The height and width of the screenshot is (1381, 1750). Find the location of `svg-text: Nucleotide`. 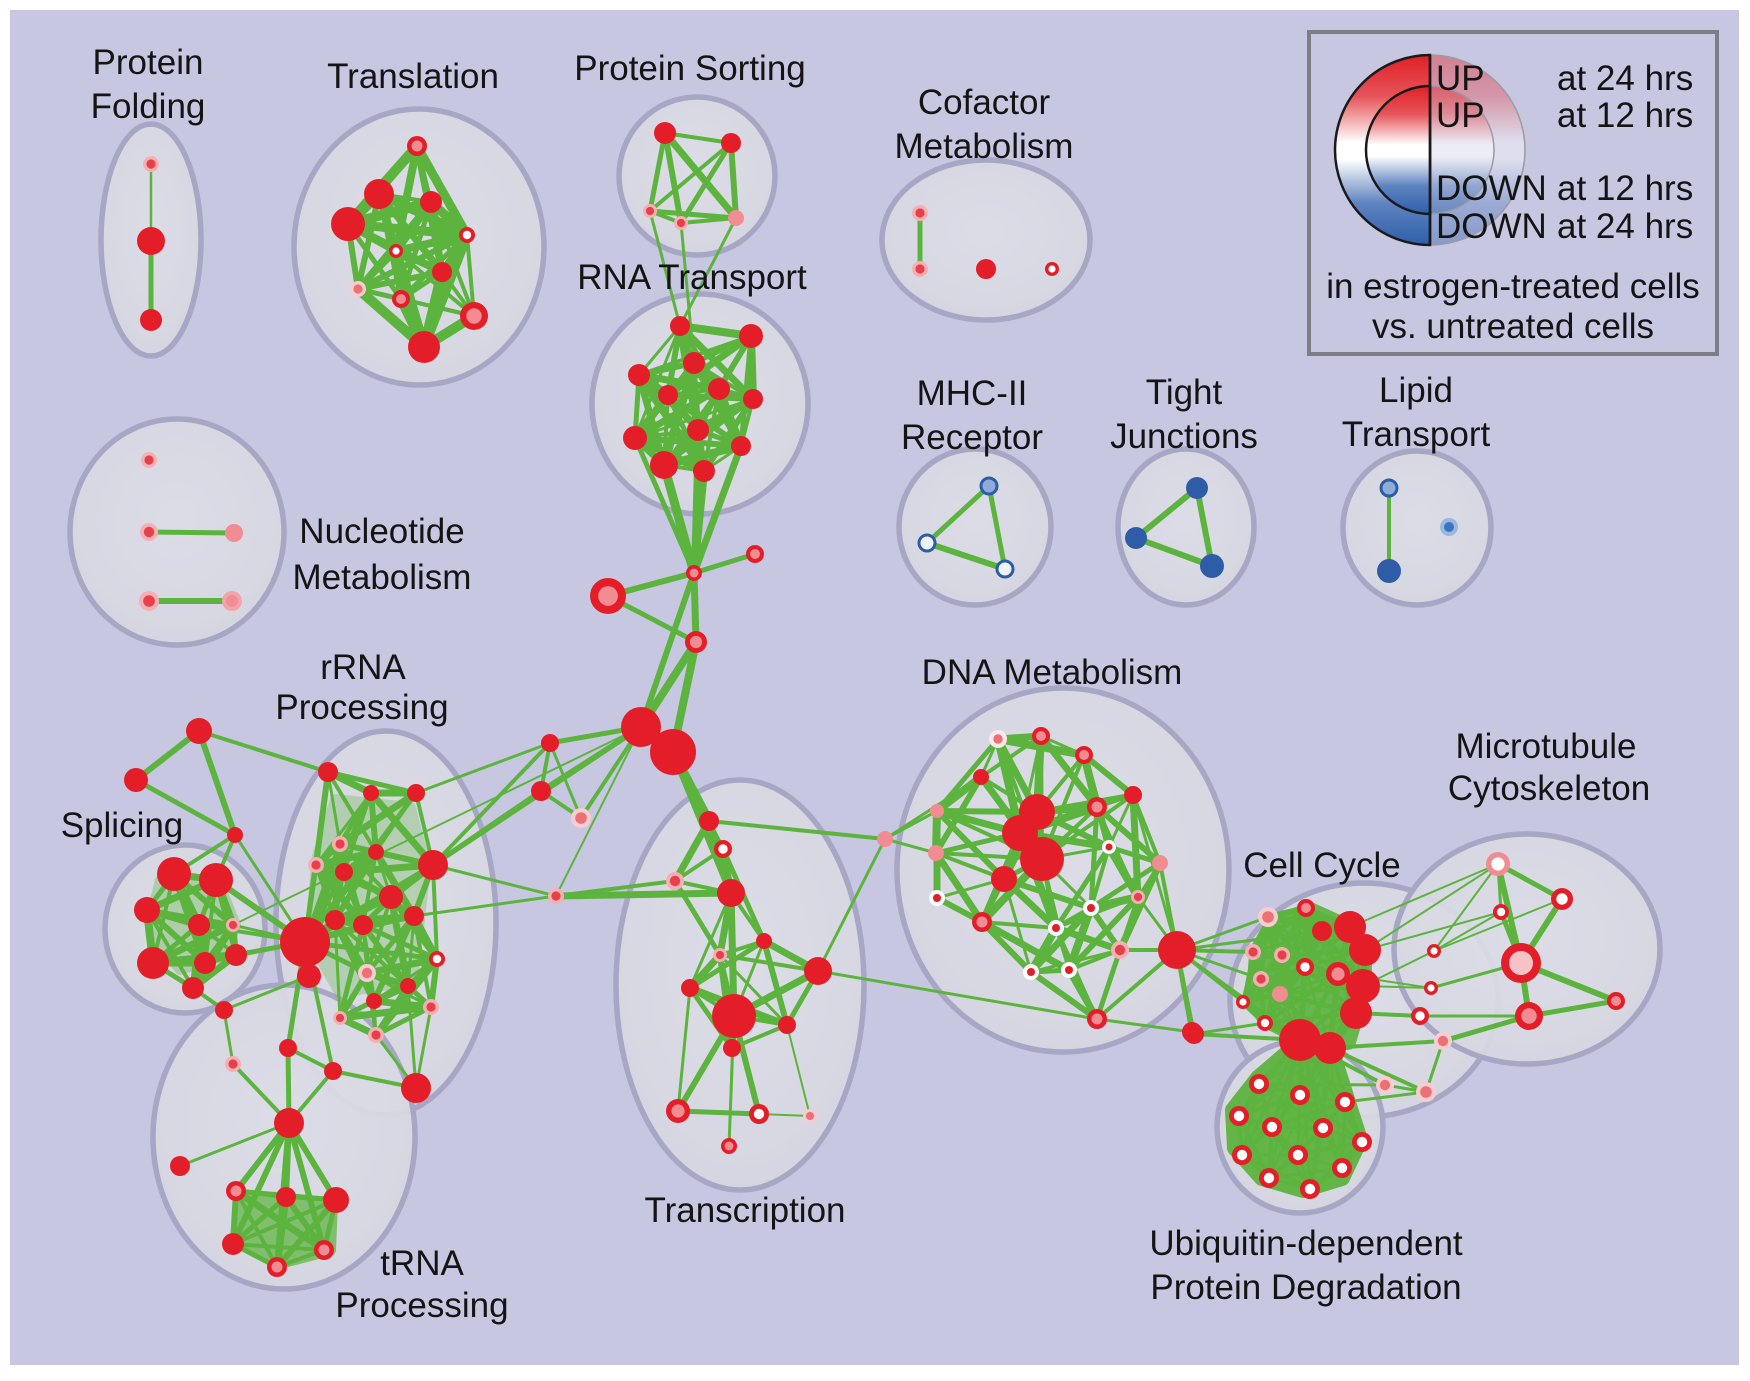

svg-text: Nucleotide is located at coordinates (381, 531).